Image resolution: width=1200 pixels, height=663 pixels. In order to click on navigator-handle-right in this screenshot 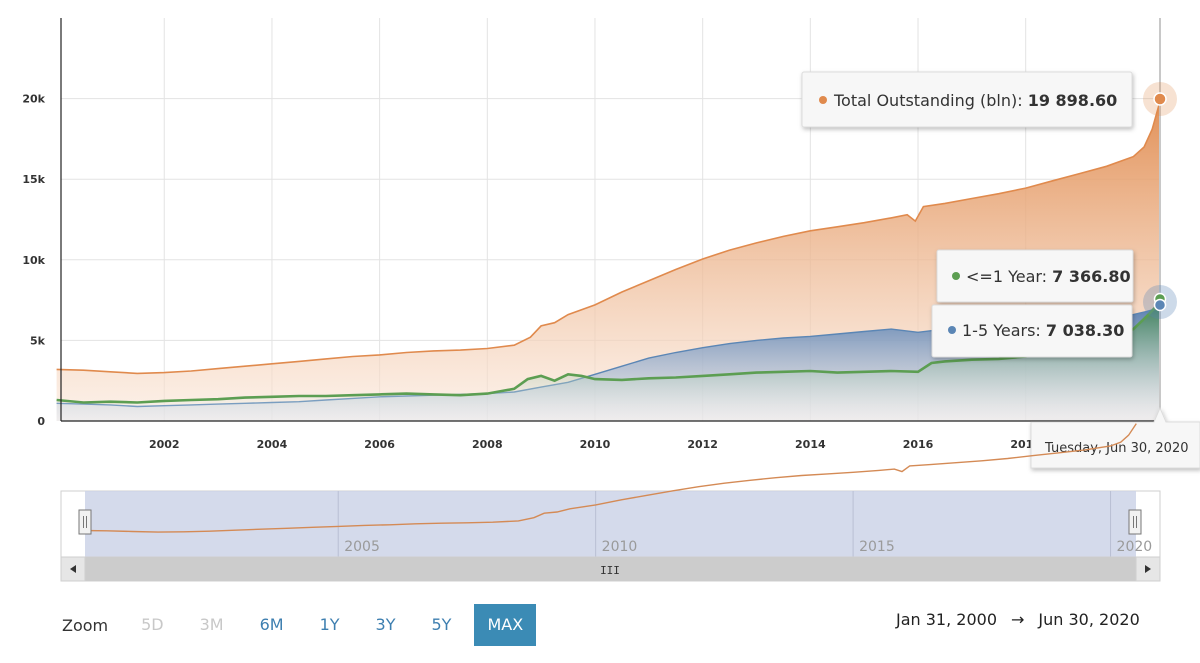, I will do `click(1135, 522)`.